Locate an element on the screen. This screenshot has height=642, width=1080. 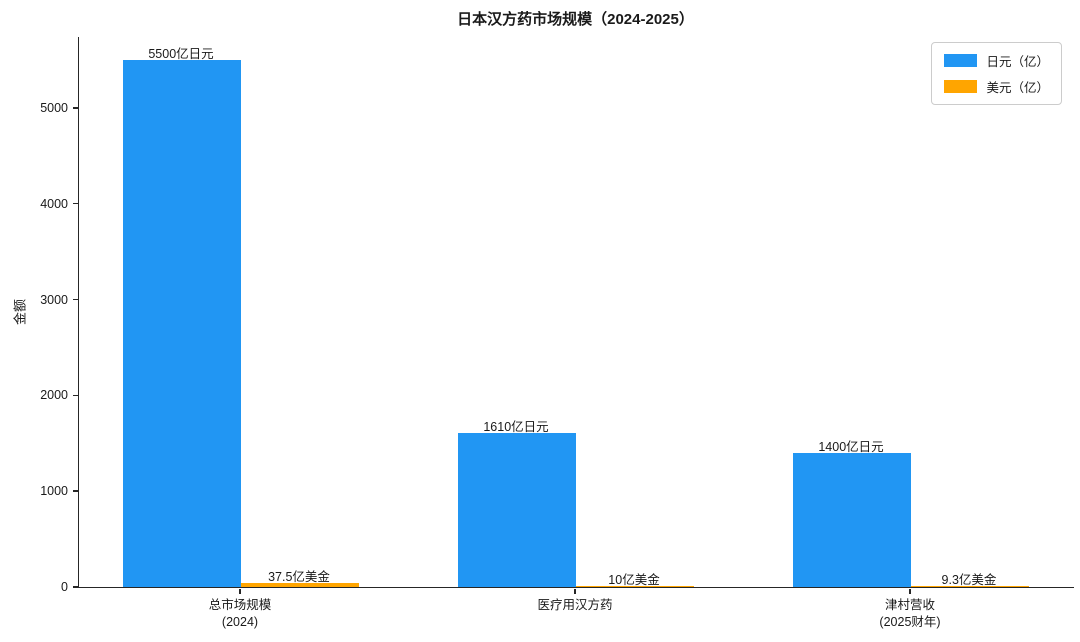
bar-value-label: 5500亿日元 is located at coordinates (181, 53).